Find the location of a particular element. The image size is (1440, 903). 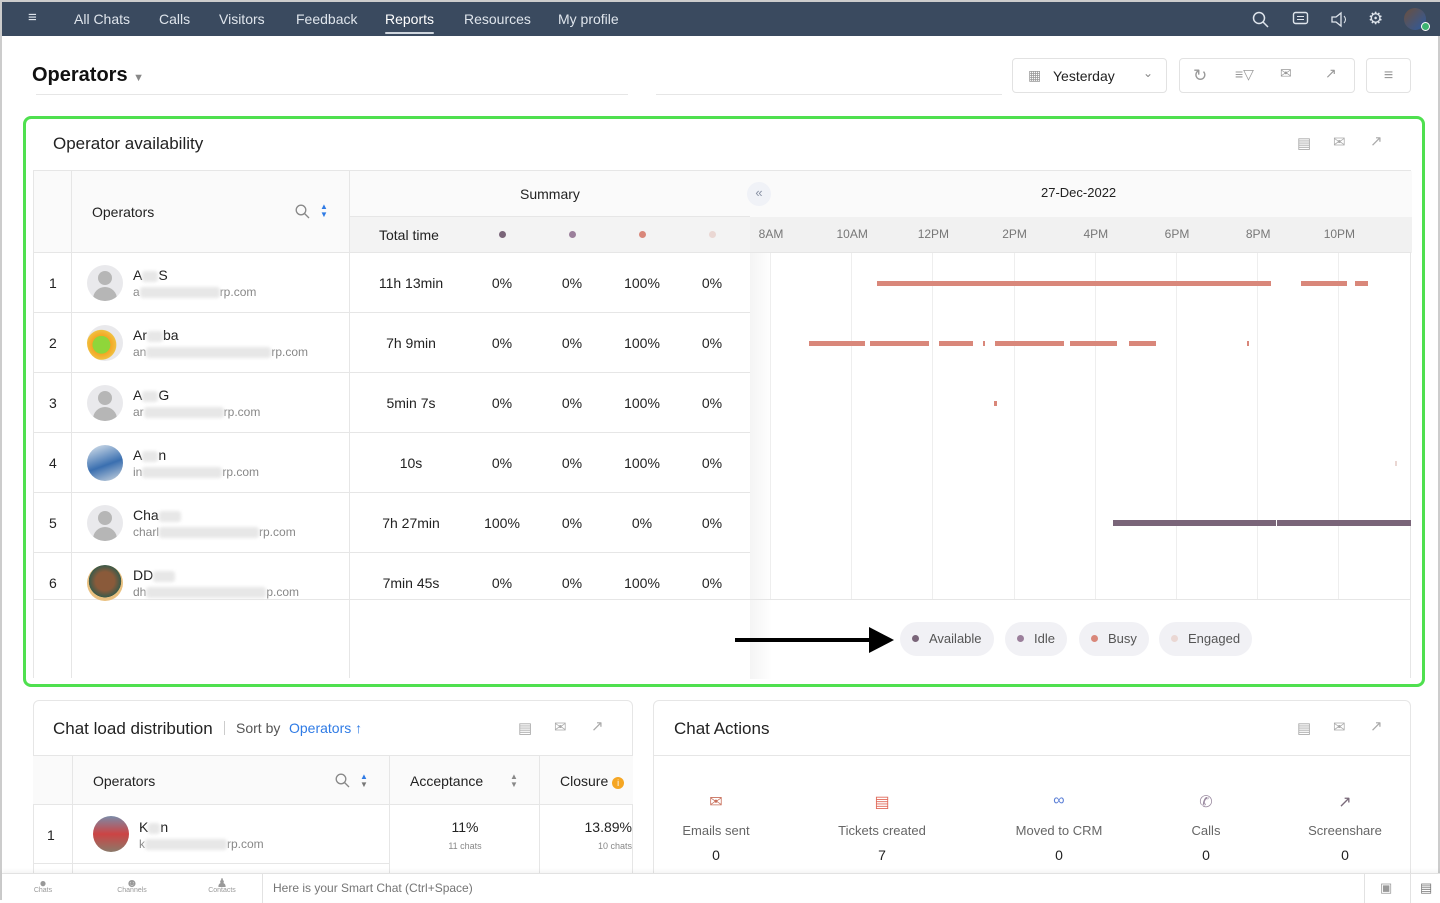

card-title: Chat load distribution is located at coordinates (133, 728).